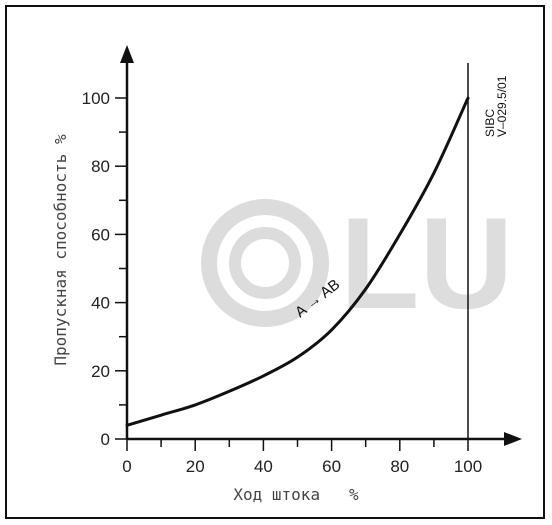 Image resolution: width=552 pixels, height=525 pixels. What do you see at coordinates (502, 106) in the screenshot?
I see `figure-code-line2: V–029.5/01` at bounding box center [502, 106].